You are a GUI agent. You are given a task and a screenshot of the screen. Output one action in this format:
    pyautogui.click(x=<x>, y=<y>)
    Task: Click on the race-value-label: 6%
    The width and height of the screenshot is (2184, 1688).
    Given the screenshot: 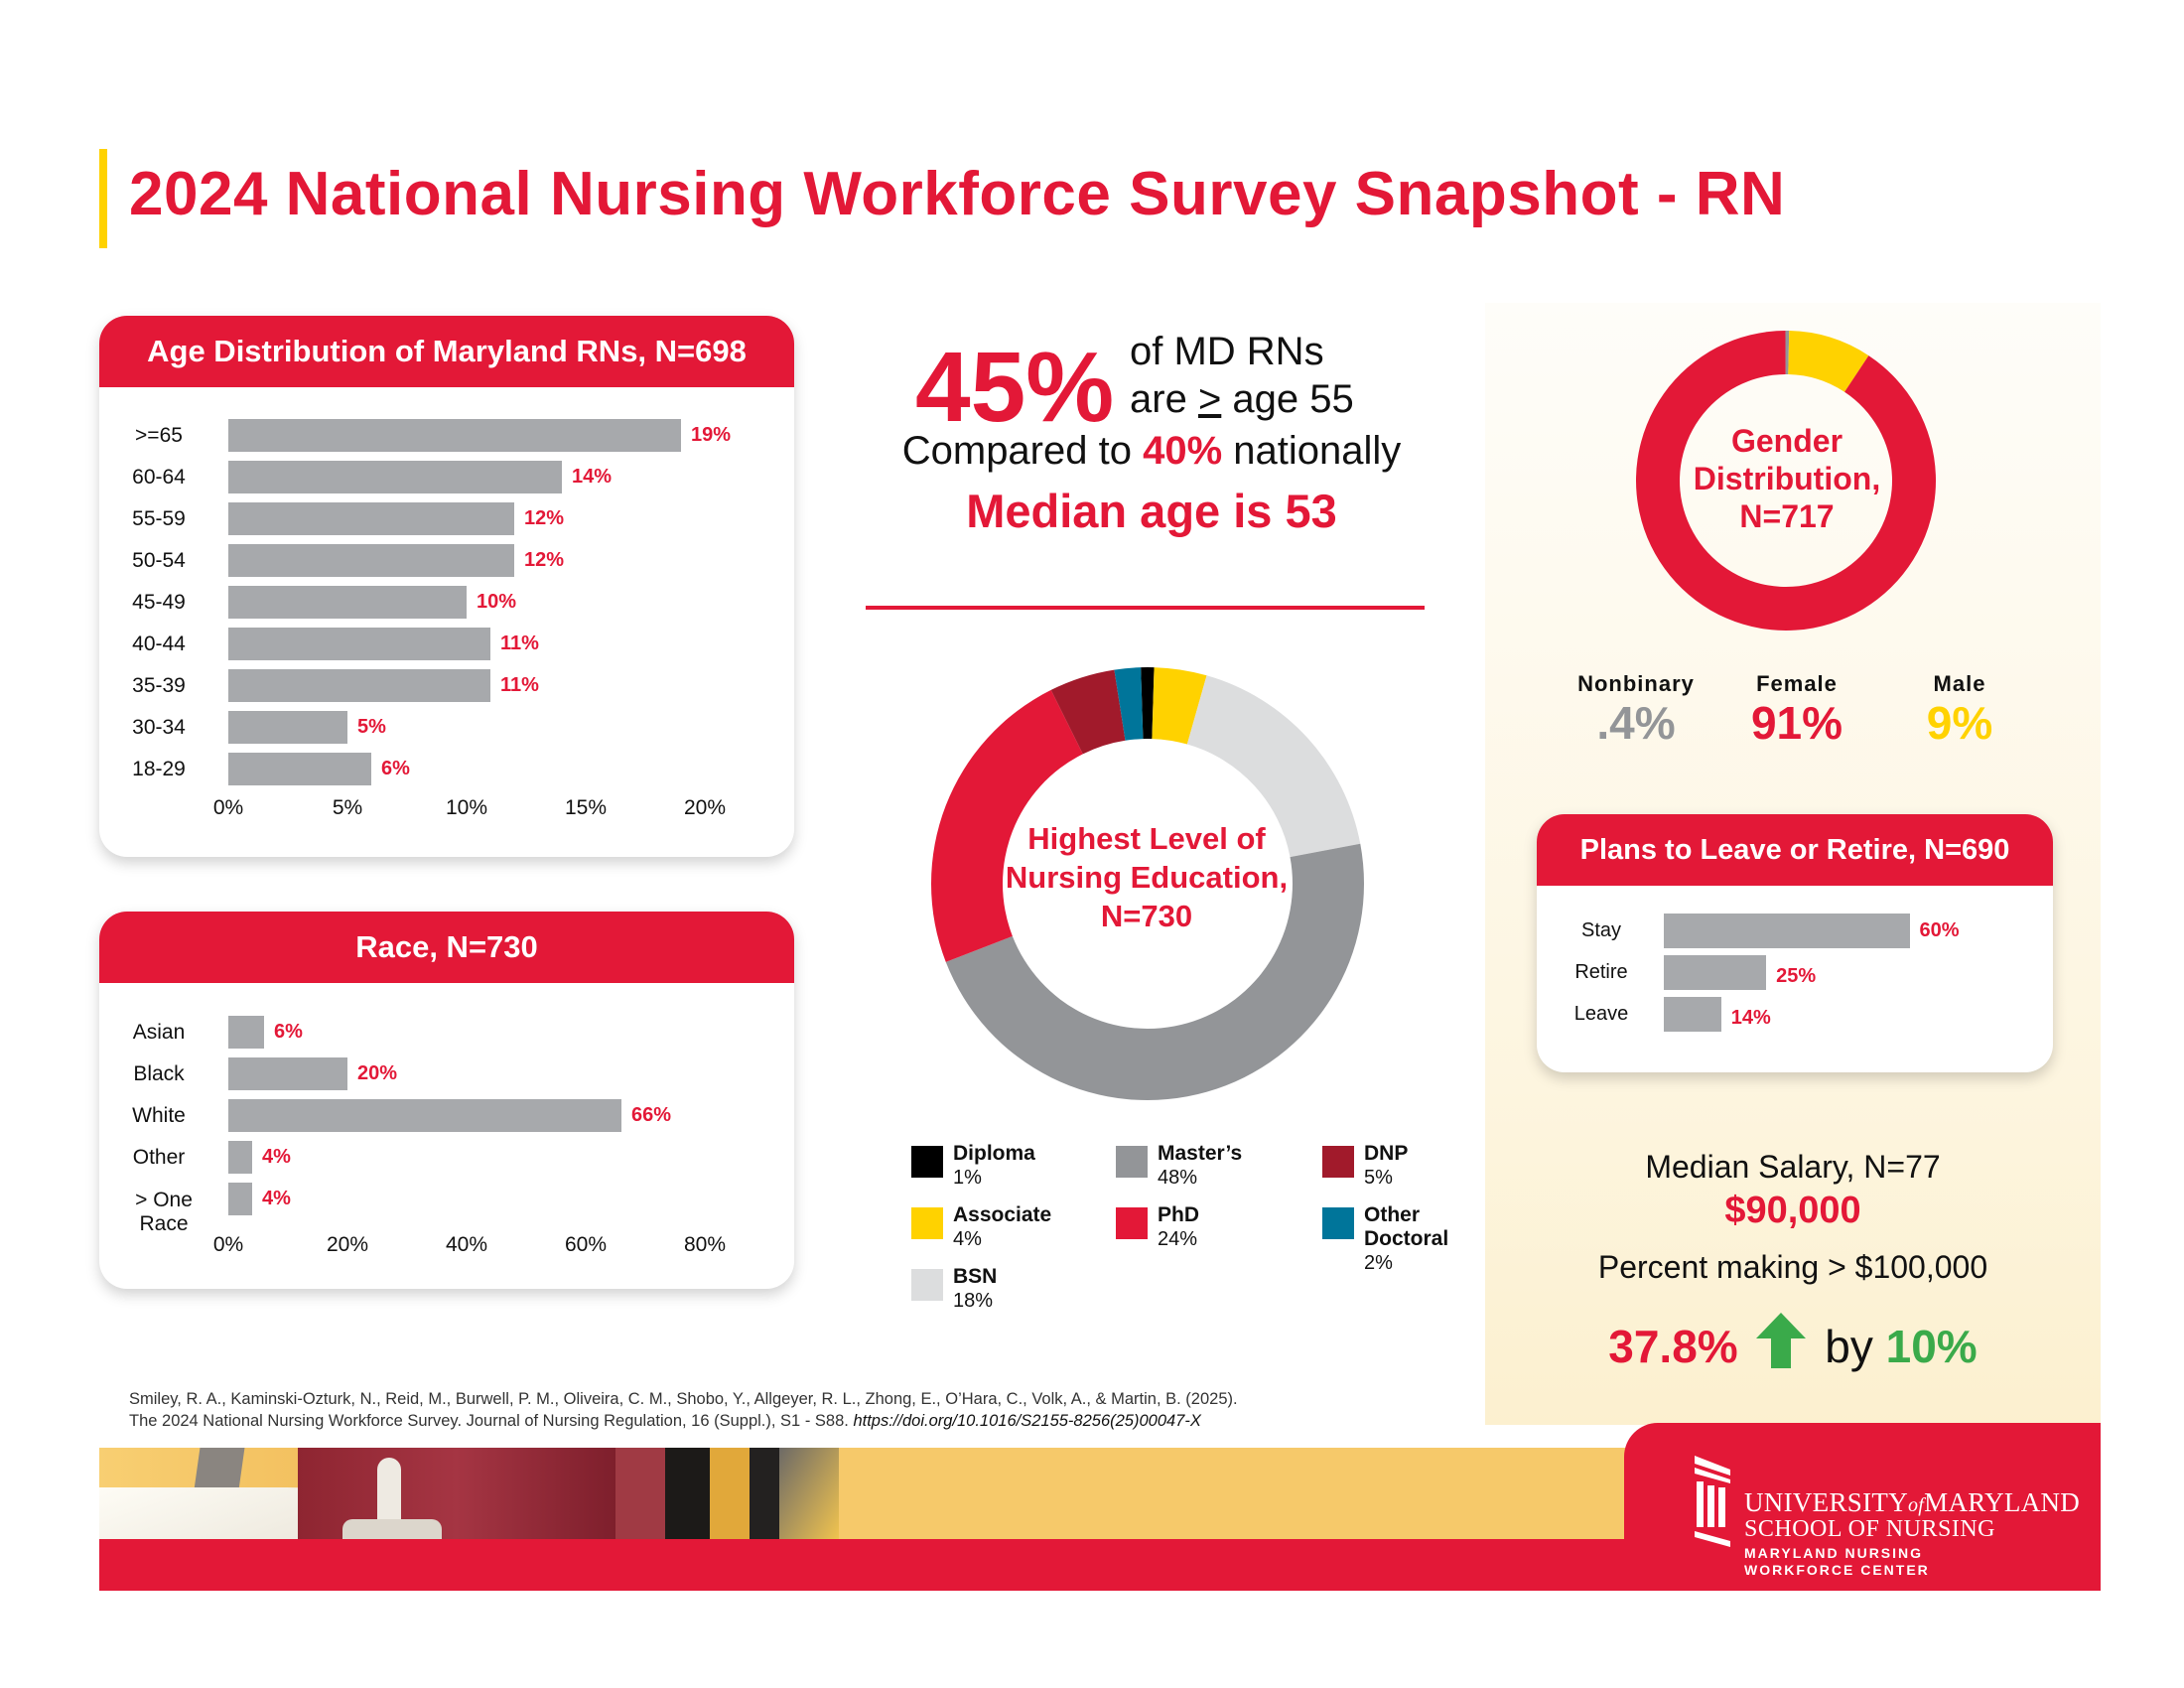 What is the action you would take?
    pyautogui.click(x=288, y=1032)
    